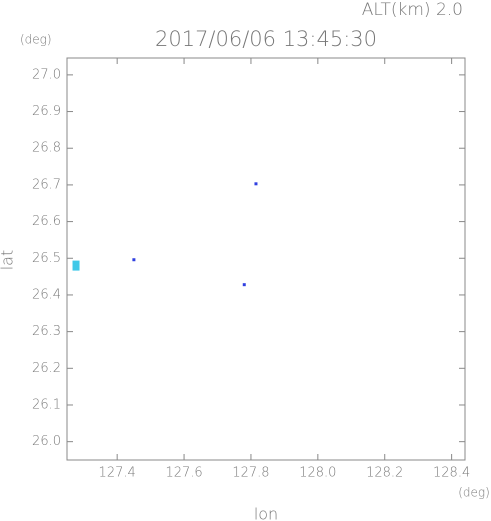  What do you see at coordinates (266, 513) in the screenshot?
I see `x-axis-label: lon` at bounding box center [266, 513].